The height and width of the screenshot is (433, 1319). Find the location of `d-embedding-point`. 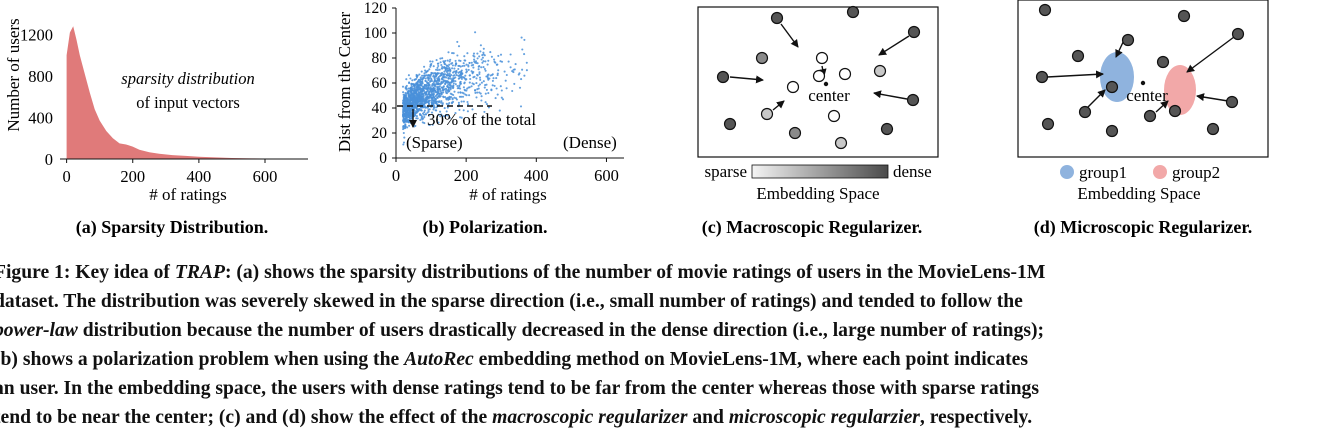

d-embedding-point is located at coordinates (1112, 131).